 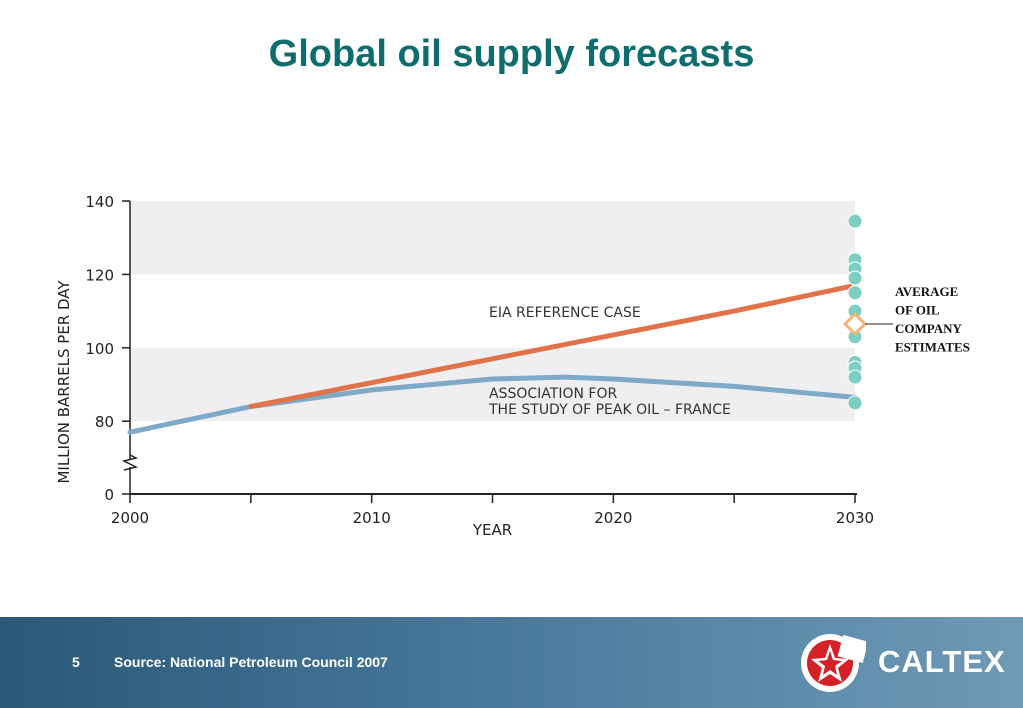 What do you see at coordinates (835, 663) in the screenshot?
I see `caltex-star-icon` at bounding box center [835, 663].